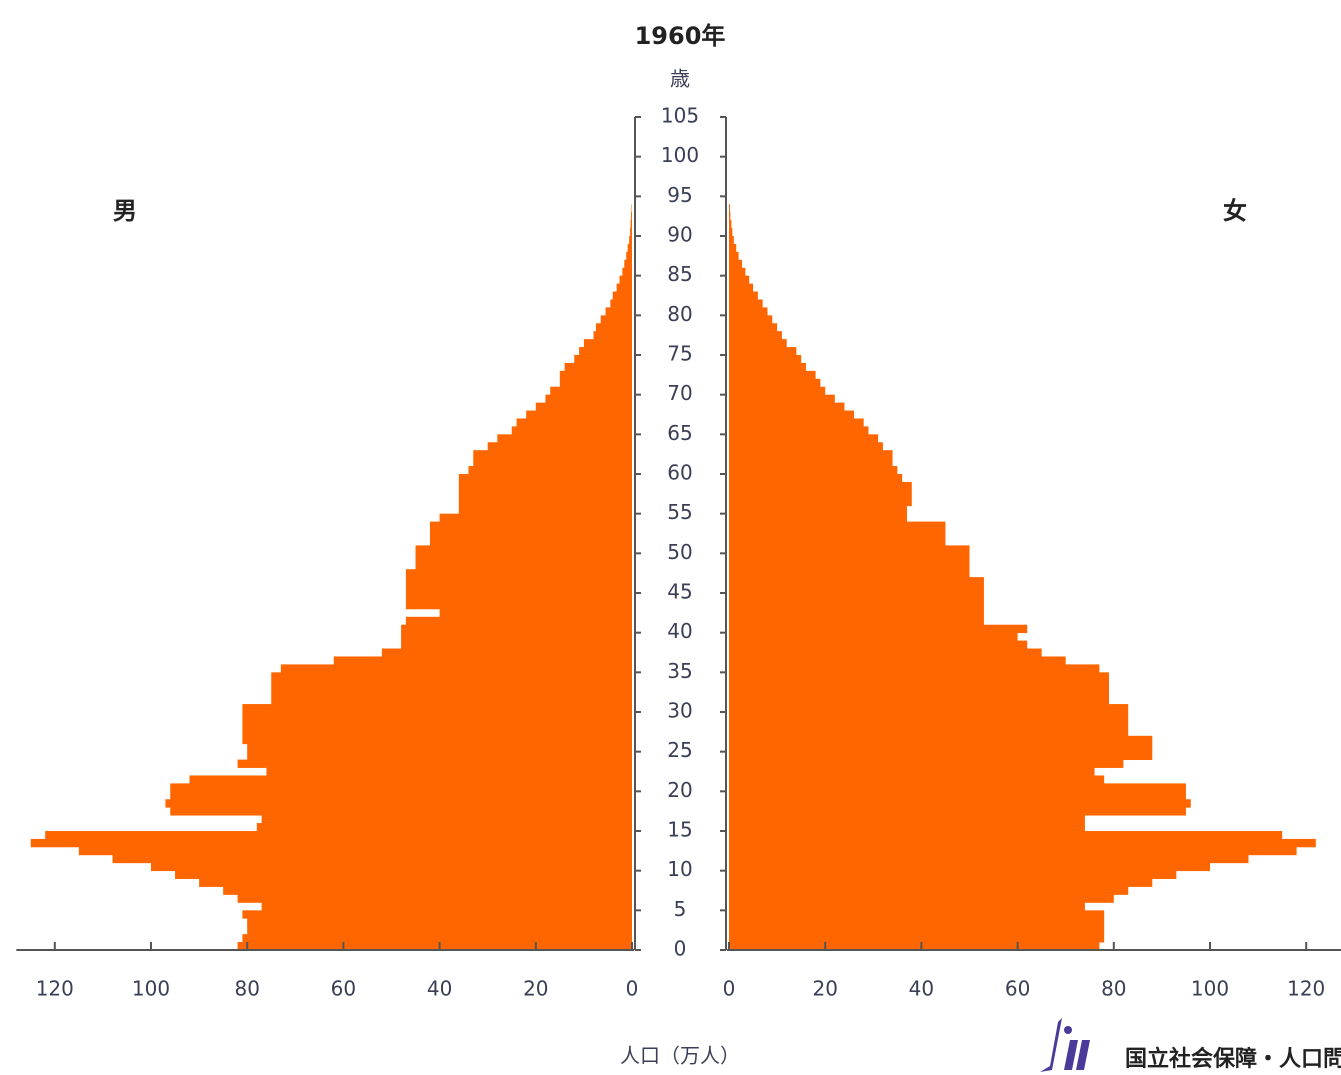 This screenshot has width=1341, height=1075. What do you see at coordinates (1065, 1045) in the screenshot?
I see `logo-mark` at bounding box center [1065, 1045].